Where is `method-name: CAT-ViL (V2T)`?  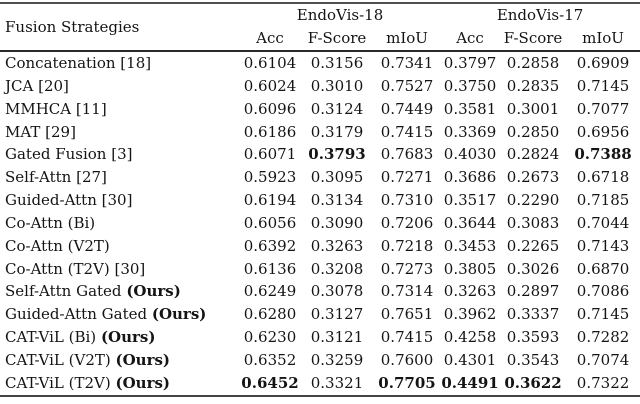
method-name: CAT-ViL (V2T) is located at coordinates (58, 359).